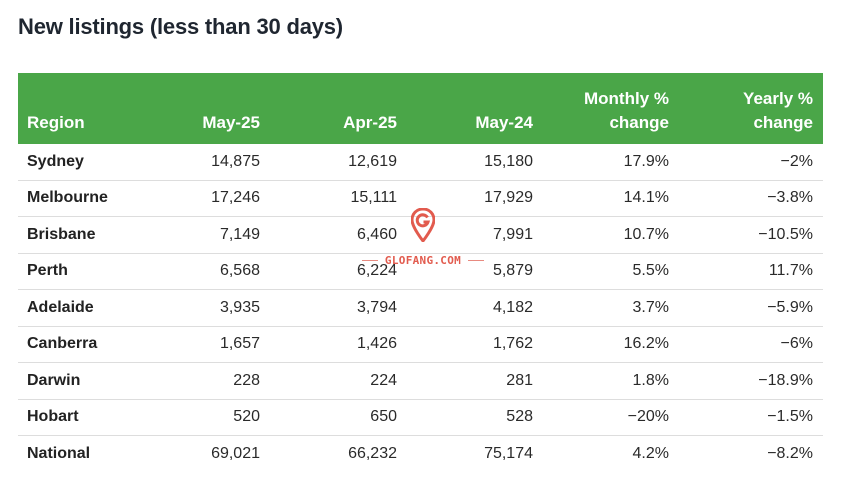  Describe the element at coordinates (88, 162) in the screenshot. I see `cell-region: Sydney` at that location.